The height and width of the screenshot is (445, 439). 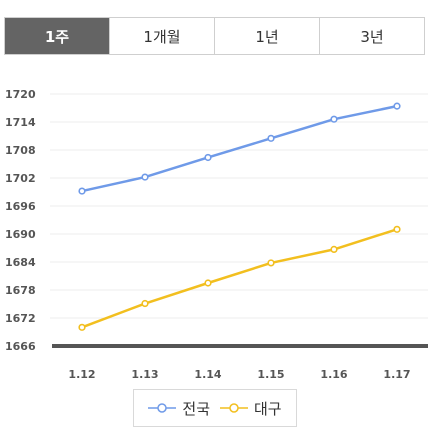 I want to click on x-tick-label: 1.12, so click(x=81, y=374).